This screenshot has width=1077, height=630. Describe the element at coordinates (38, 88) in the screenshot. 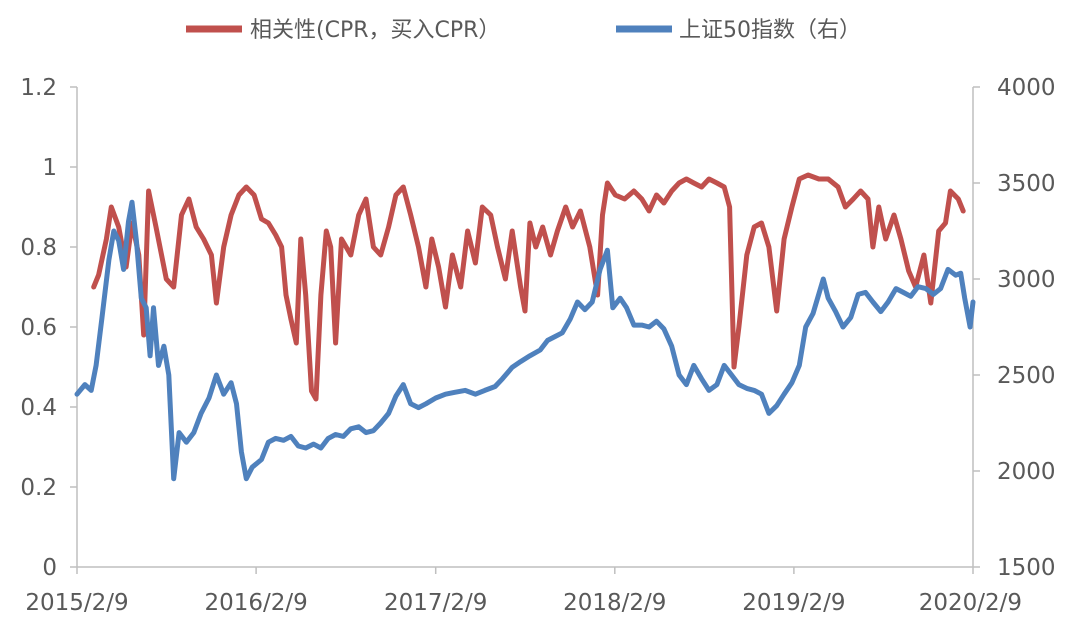

I see `left-tick-label: 1.2` at that location.